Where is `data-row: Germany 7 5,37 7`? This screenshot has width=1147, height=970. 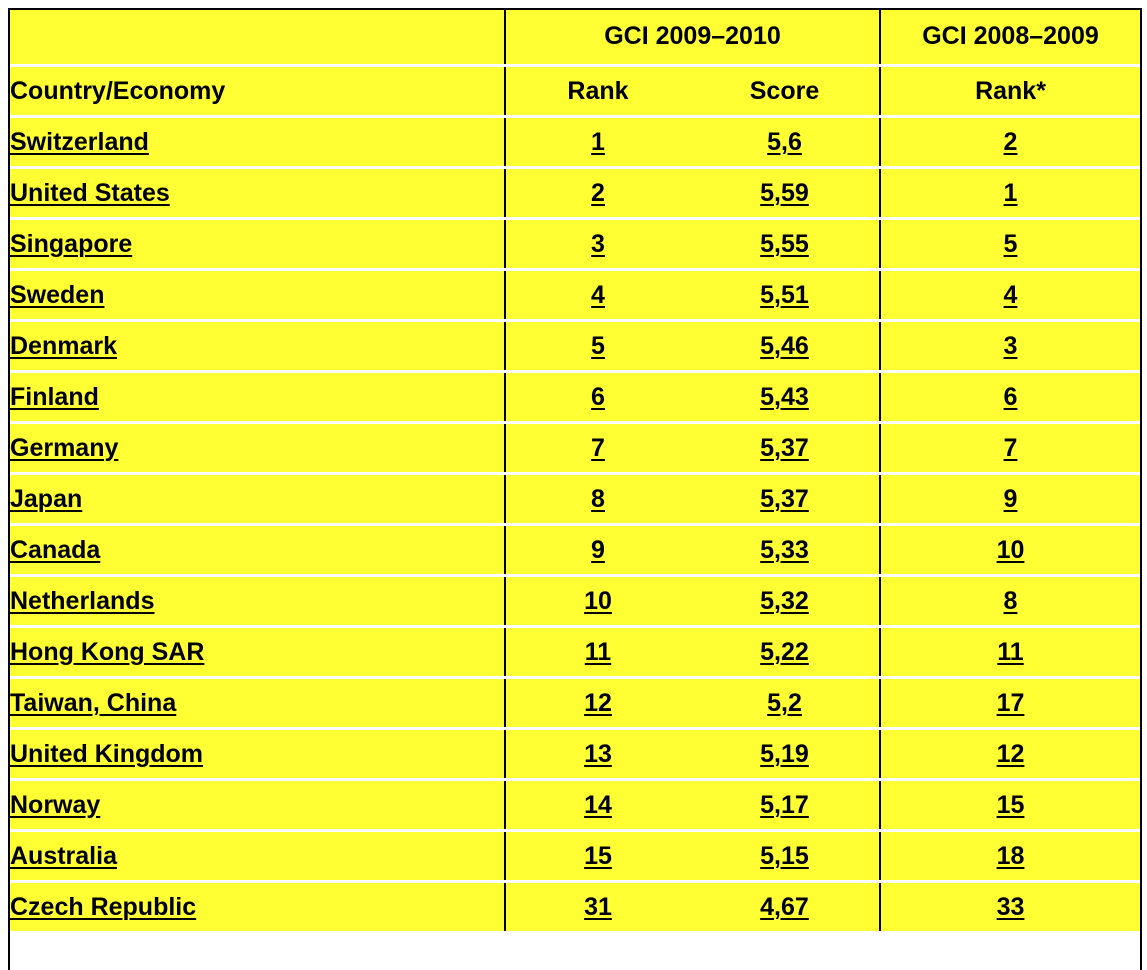
data-row: Germany 7 5,37 7 is located at coordinates (574, 448).